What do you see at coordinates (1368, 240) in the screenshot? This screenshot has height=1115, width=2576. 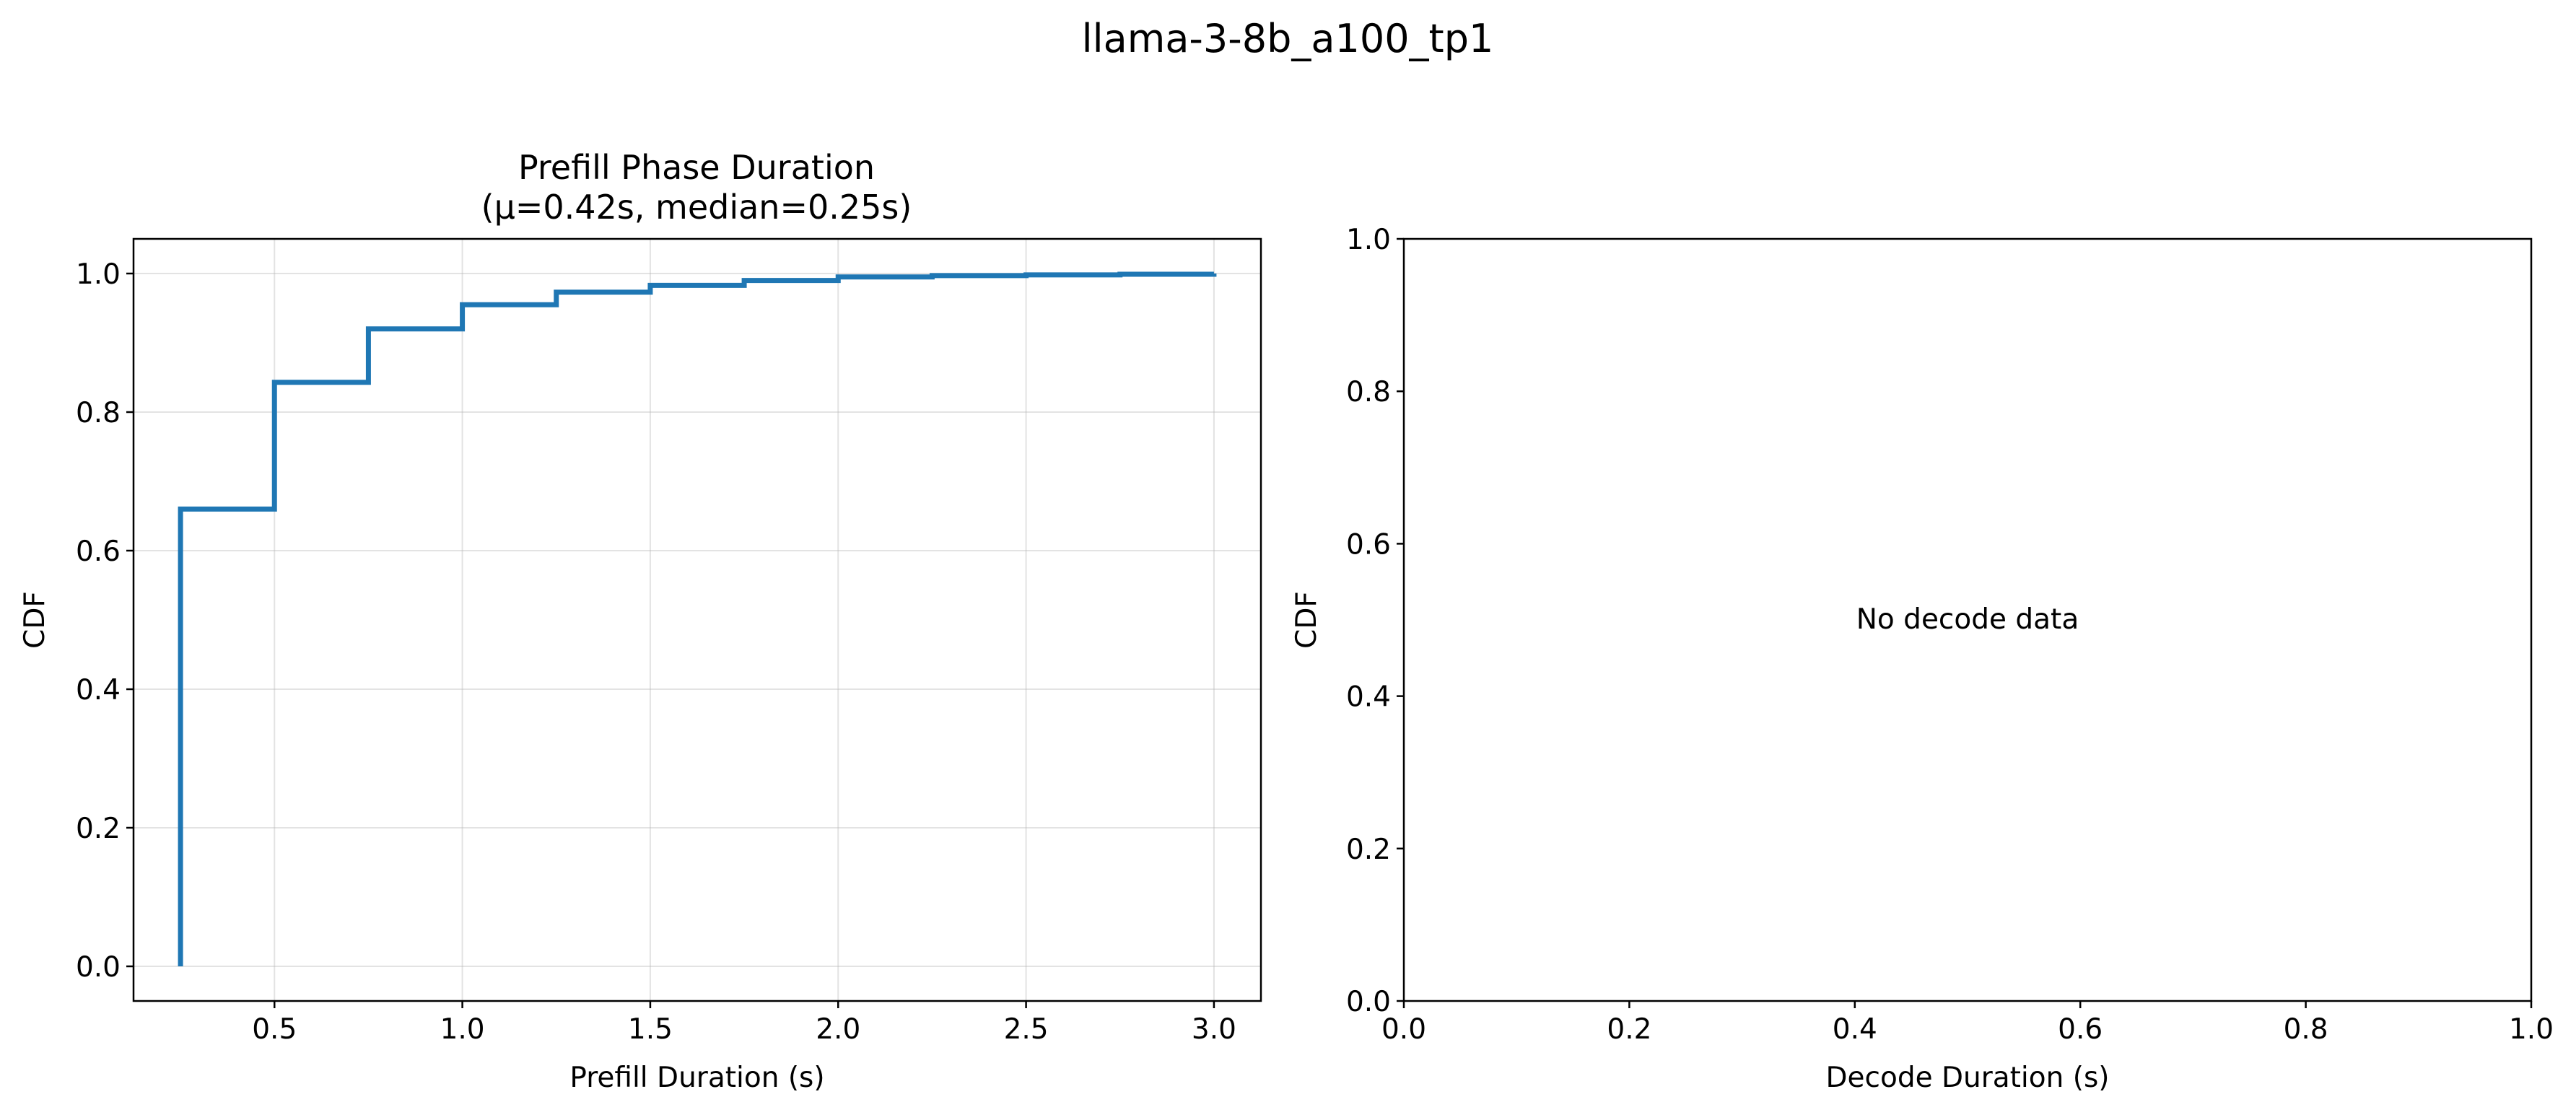 I see `decode-y-tick-label: 1.0` at bounding box center [1368, 240].